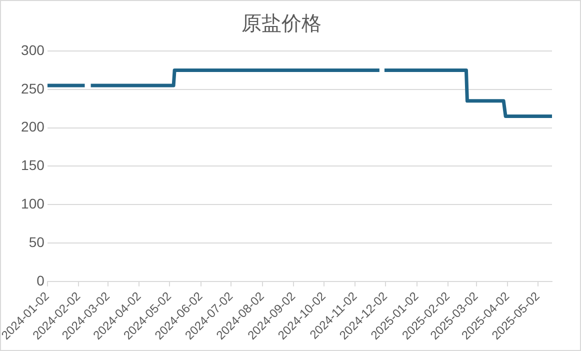 The image size is (581, 351). I want to click on y-tick-label: 100, so click(33, 203).